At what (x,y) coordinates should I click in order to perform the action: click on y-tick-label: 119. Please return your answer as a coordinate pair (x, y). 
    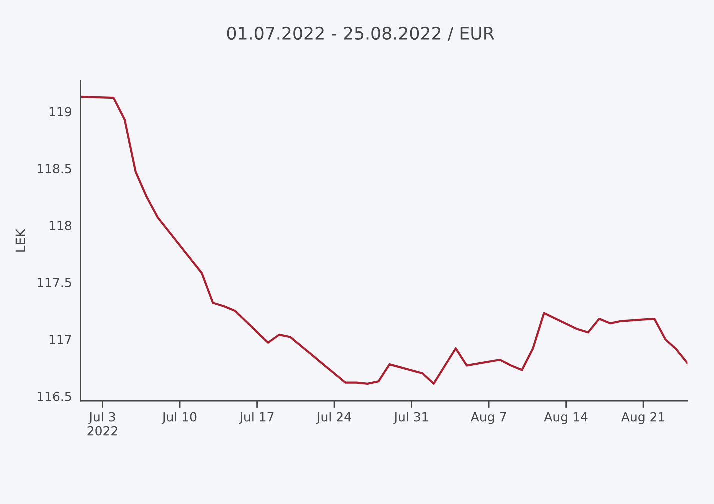
    Looking at the image, I should click on (61, 112).